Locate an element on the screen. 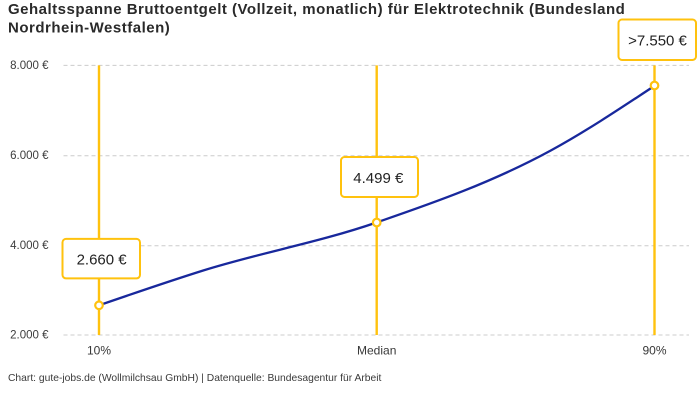 The width and height of the screenshot is (700, 400). svg-text: 4.499 € is located at coordinates (378, 178).